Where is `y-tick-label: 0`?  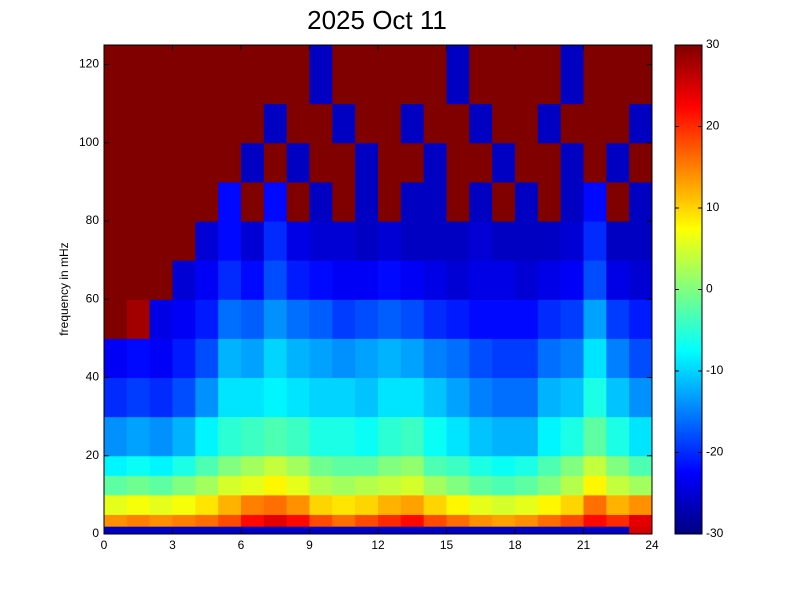
y-tick-label: 0 is located at coordinates (95, 533).